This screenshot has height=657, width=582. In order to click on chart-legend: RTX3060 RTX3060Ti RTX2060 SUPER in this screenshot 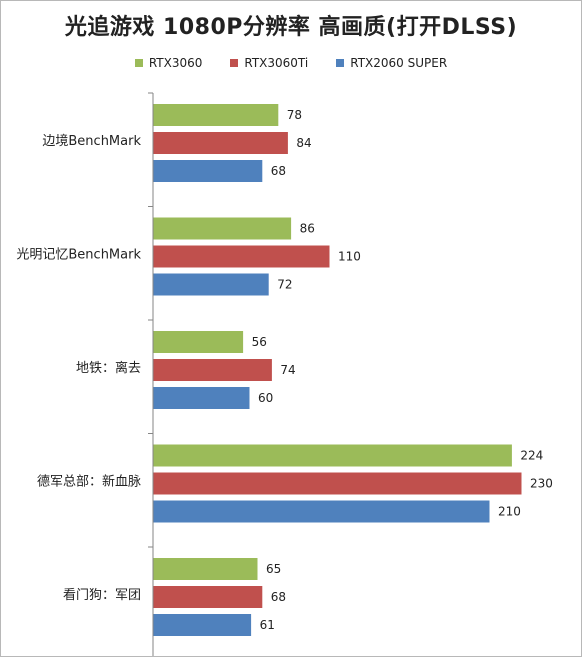, I will do `click(291, 63)`.